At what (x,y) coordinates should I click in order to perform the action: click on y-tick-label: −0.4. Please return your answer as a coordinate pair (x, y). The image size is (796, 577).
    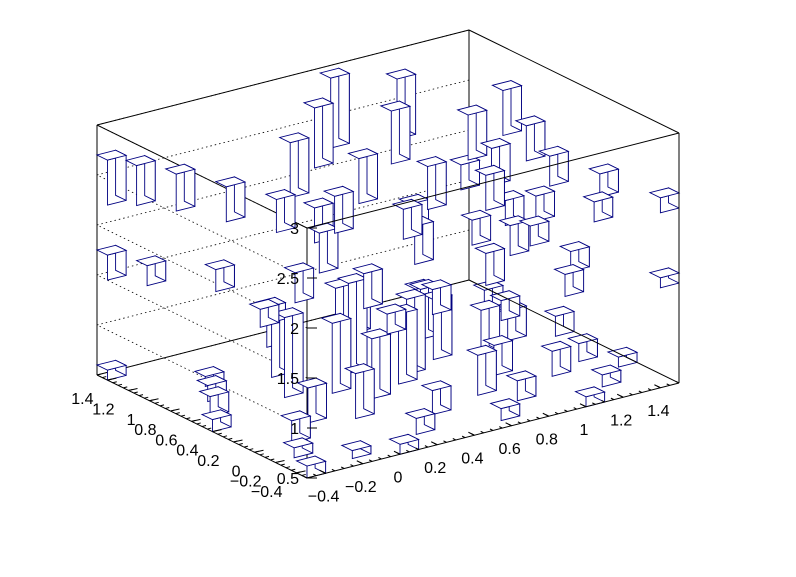
    Looking at the image, I should click on (267, 492).